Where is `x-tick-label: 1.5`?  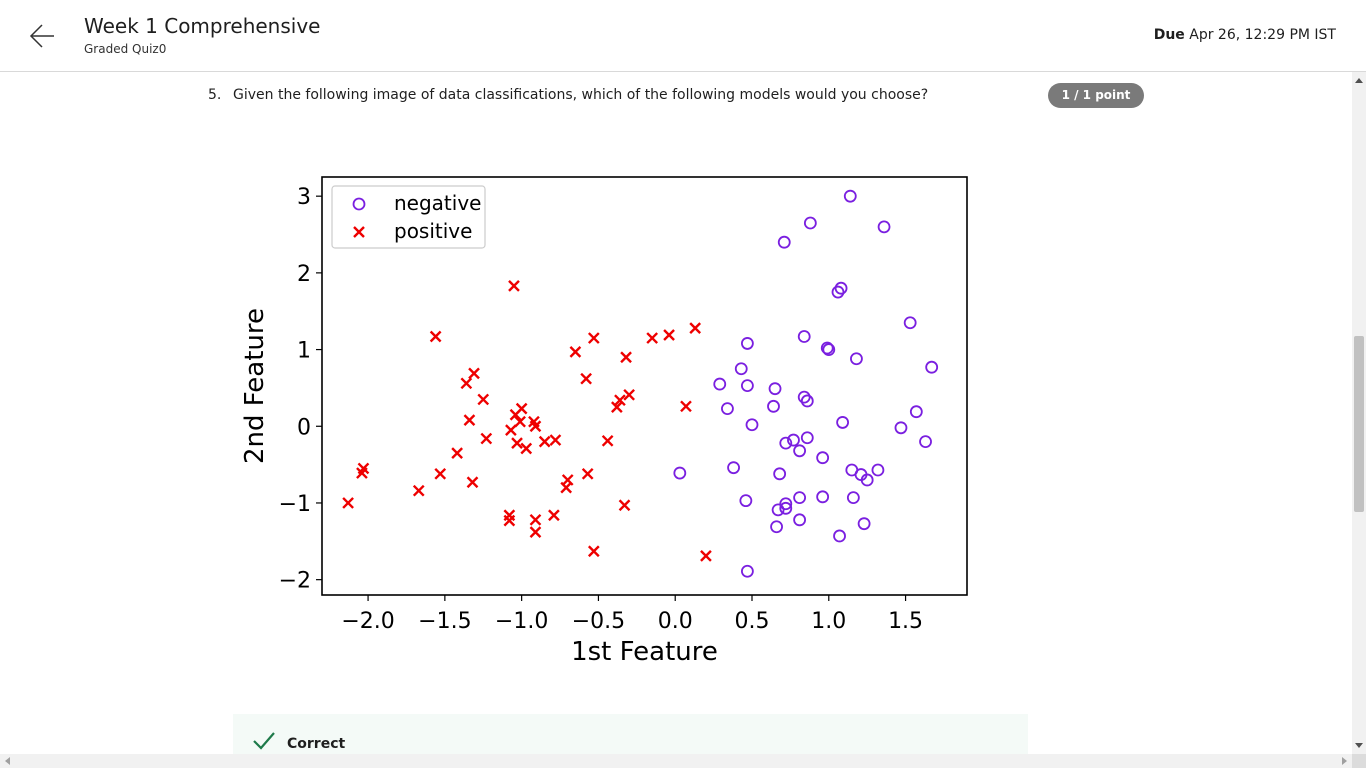
x-tick-label: 1.5 is located at coordinates (905, 621).